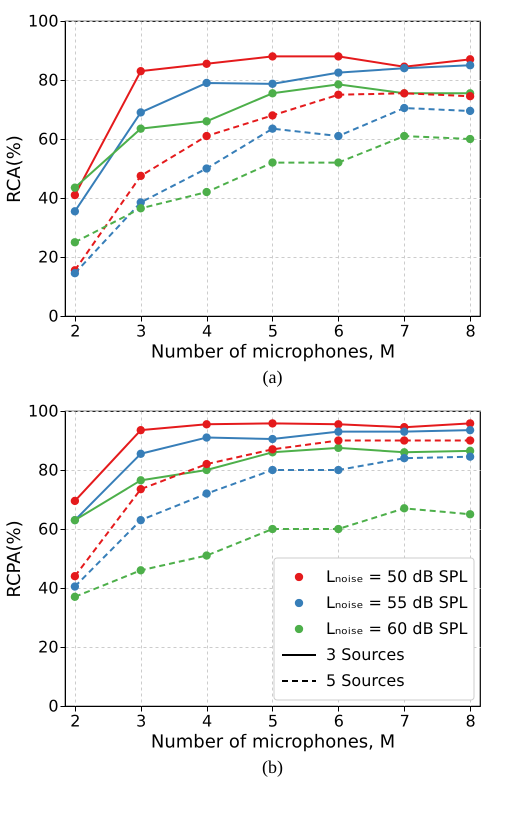  What do you see at coordinates (397, 628) in the screenshot?
I see `legend-label: Lₙₒᵢₛₑ = 60 dB SPL` at bounding box center [397, 628].